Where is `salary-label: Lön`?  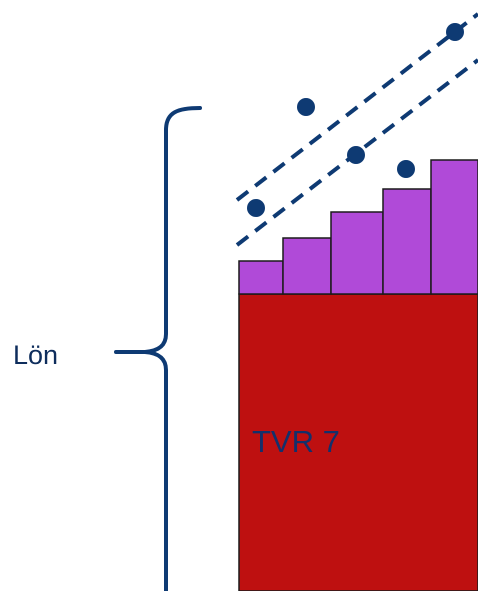 salary-label: Lön is located at coordinates (36, 355).